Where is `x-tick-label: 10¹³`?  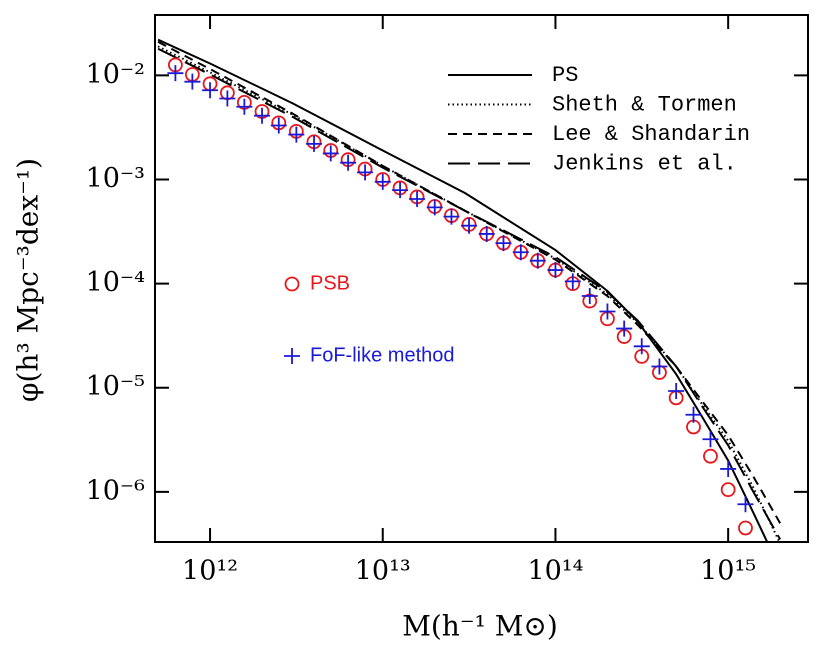
x-tick-label: 10¹³ is located at coordinates (383, 571).